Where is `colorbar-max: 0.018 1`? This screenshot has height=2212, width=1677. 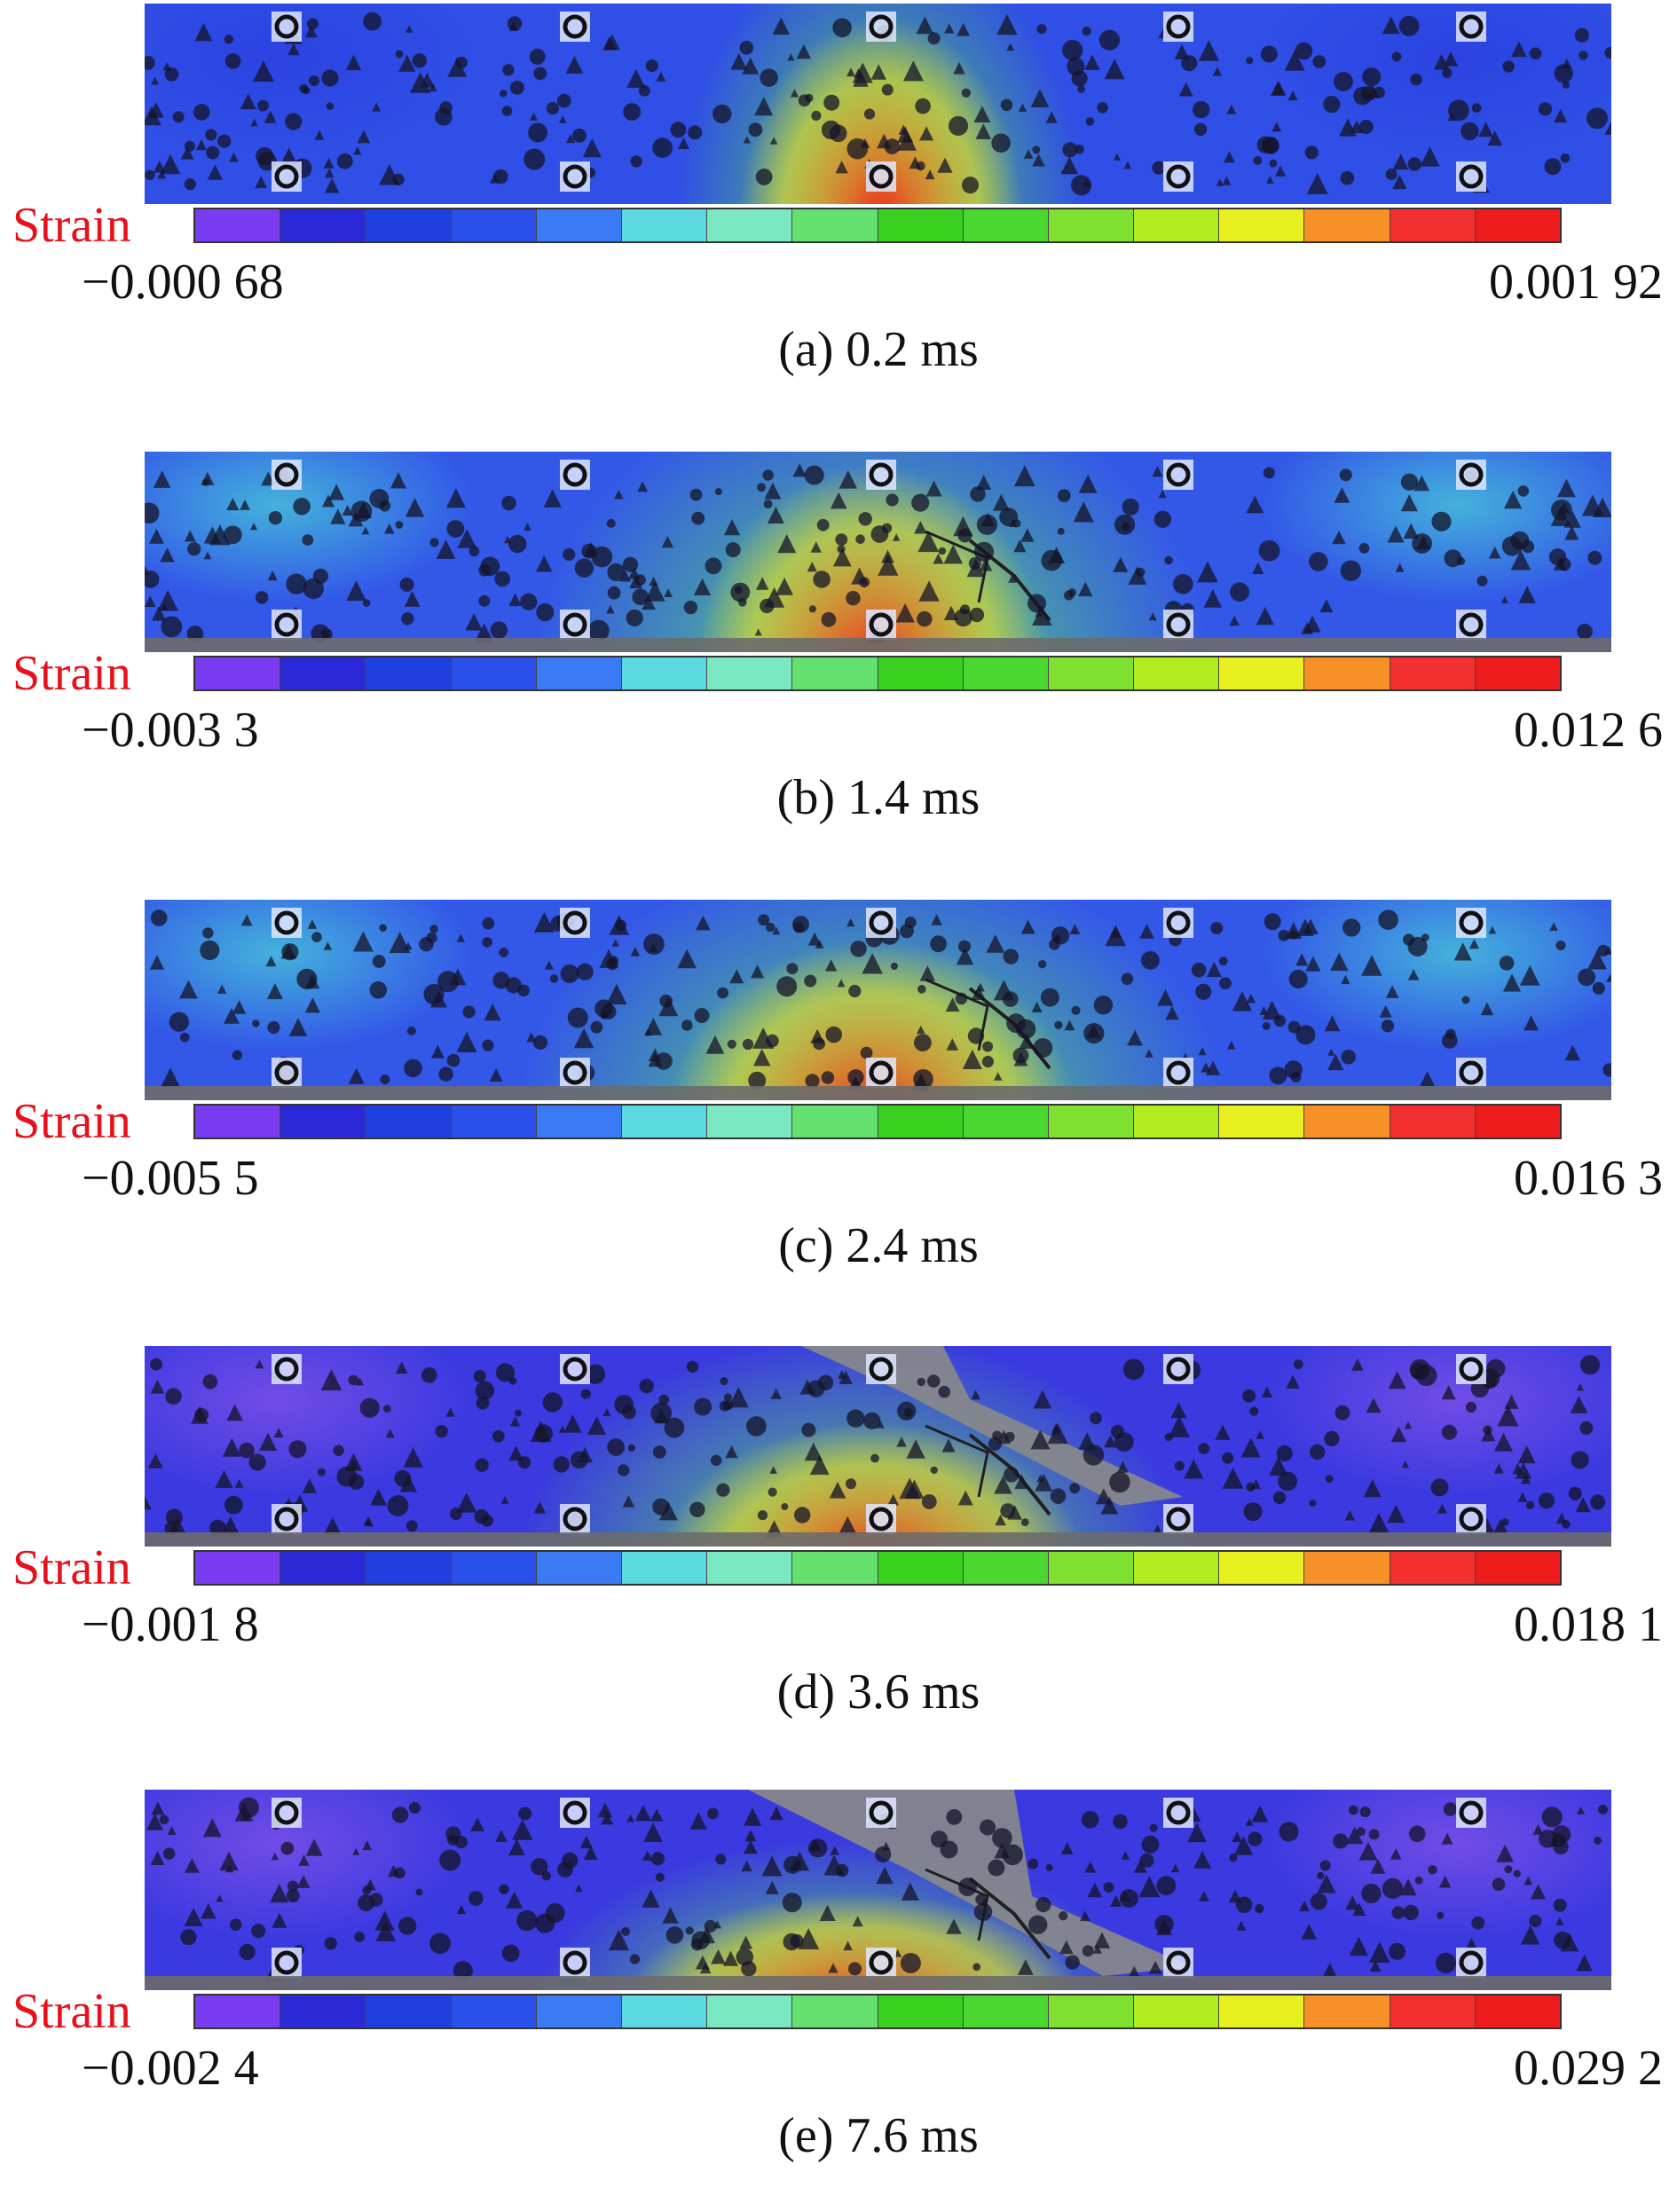
colorbar-max: 0.018 1 is located at coordinates (1588, 1624).